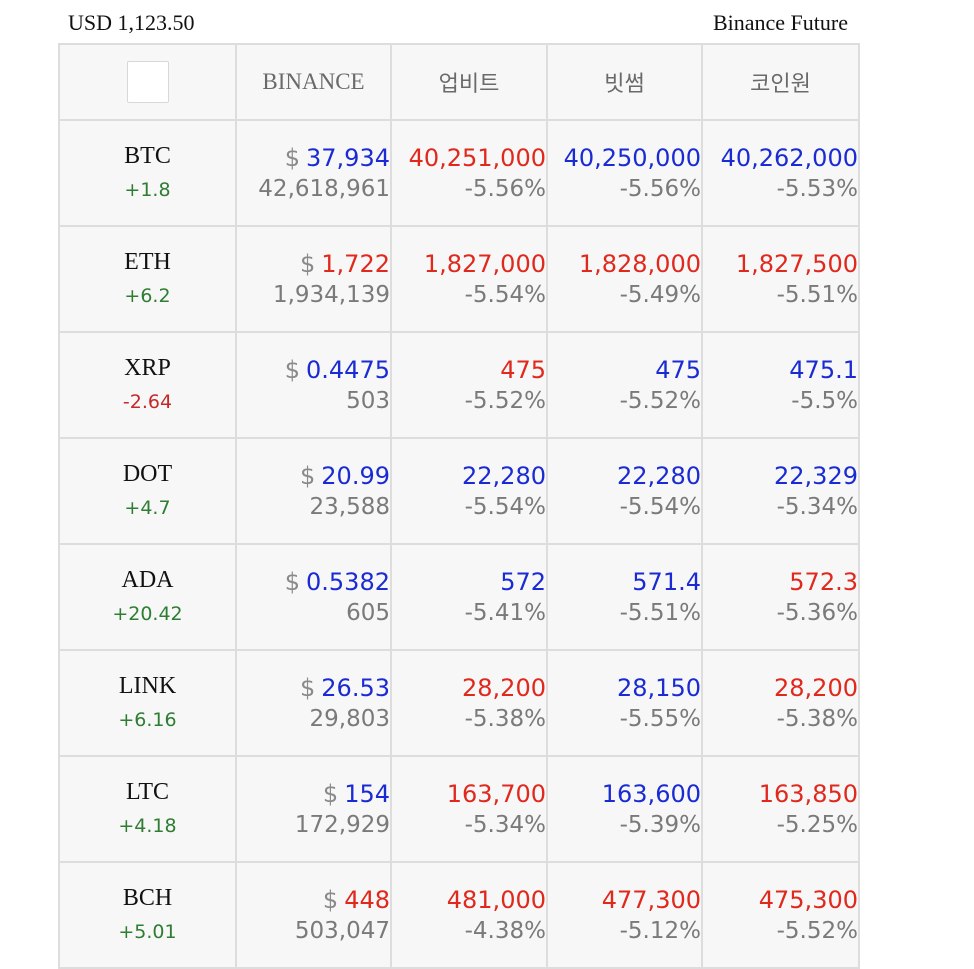  I want to click on column-header-binance: BINANCE, so click(313, 82).